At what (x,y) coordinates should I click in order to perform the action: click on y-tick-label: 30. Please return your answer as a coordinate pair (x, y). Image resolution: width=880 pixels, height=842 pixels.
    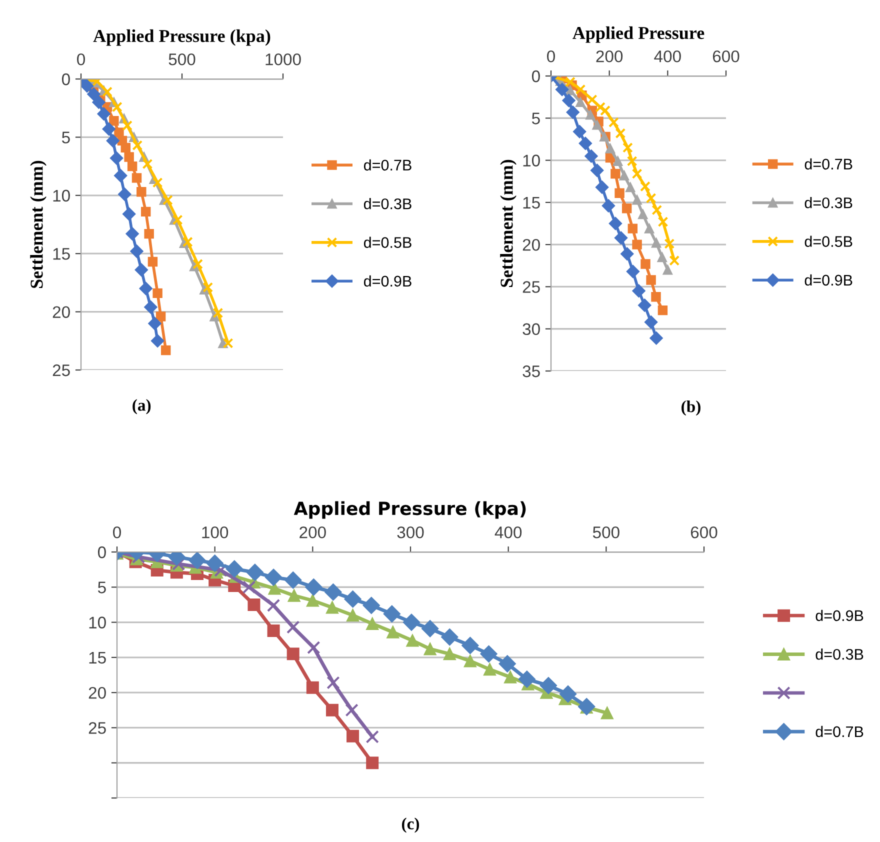
    Looking at the image, I should click on (531, 329).